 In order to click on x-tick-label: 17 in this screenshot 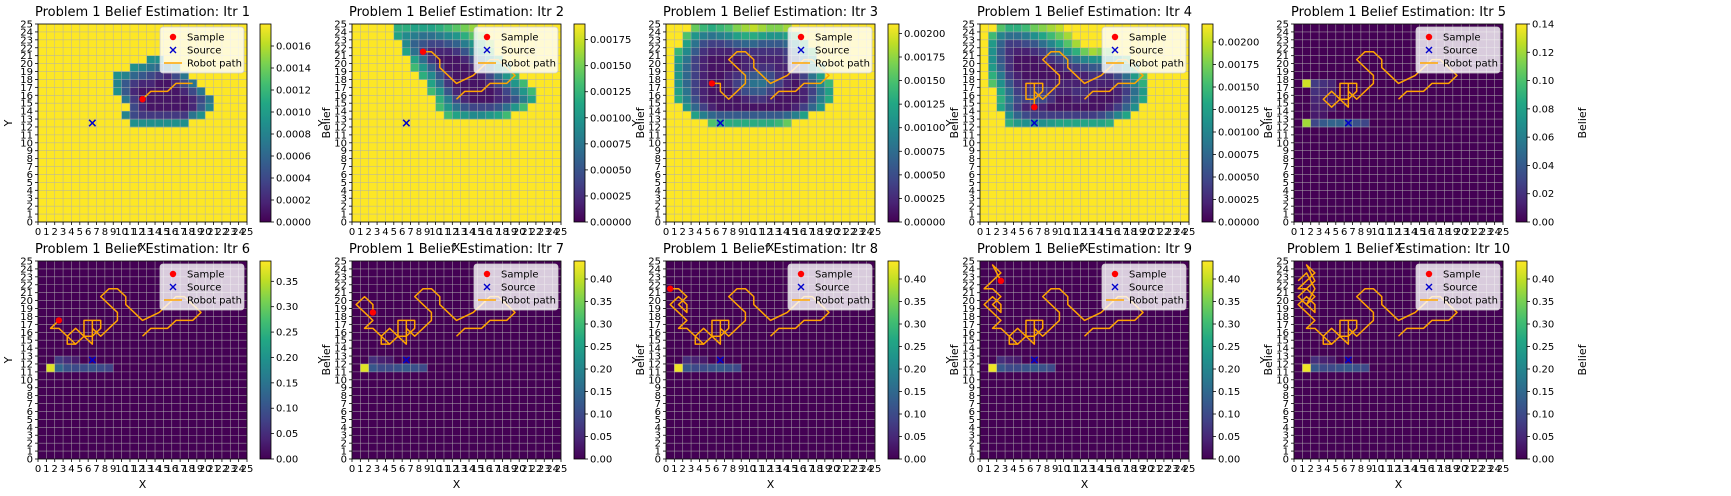, I will do `click(1436, 232)`.